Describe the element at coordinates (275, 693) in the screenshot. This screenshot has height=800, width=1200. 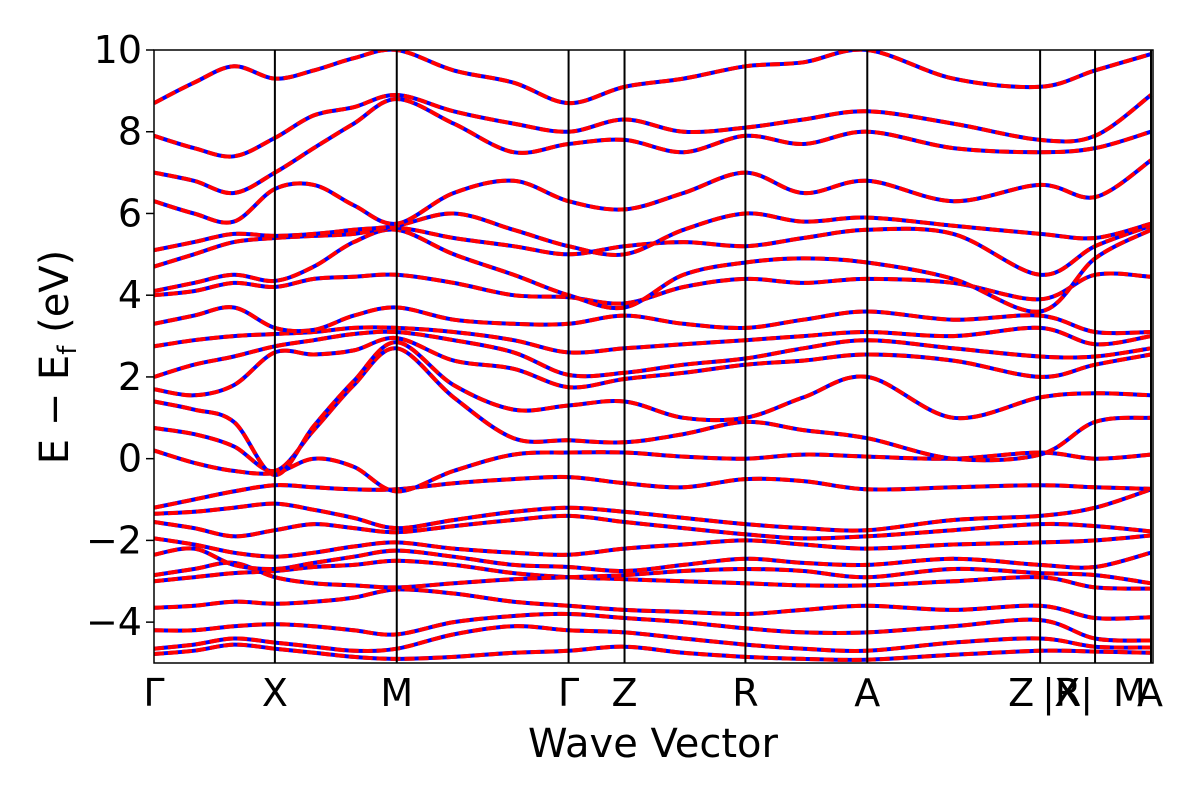
I see `x-tick-label: X` at that location.